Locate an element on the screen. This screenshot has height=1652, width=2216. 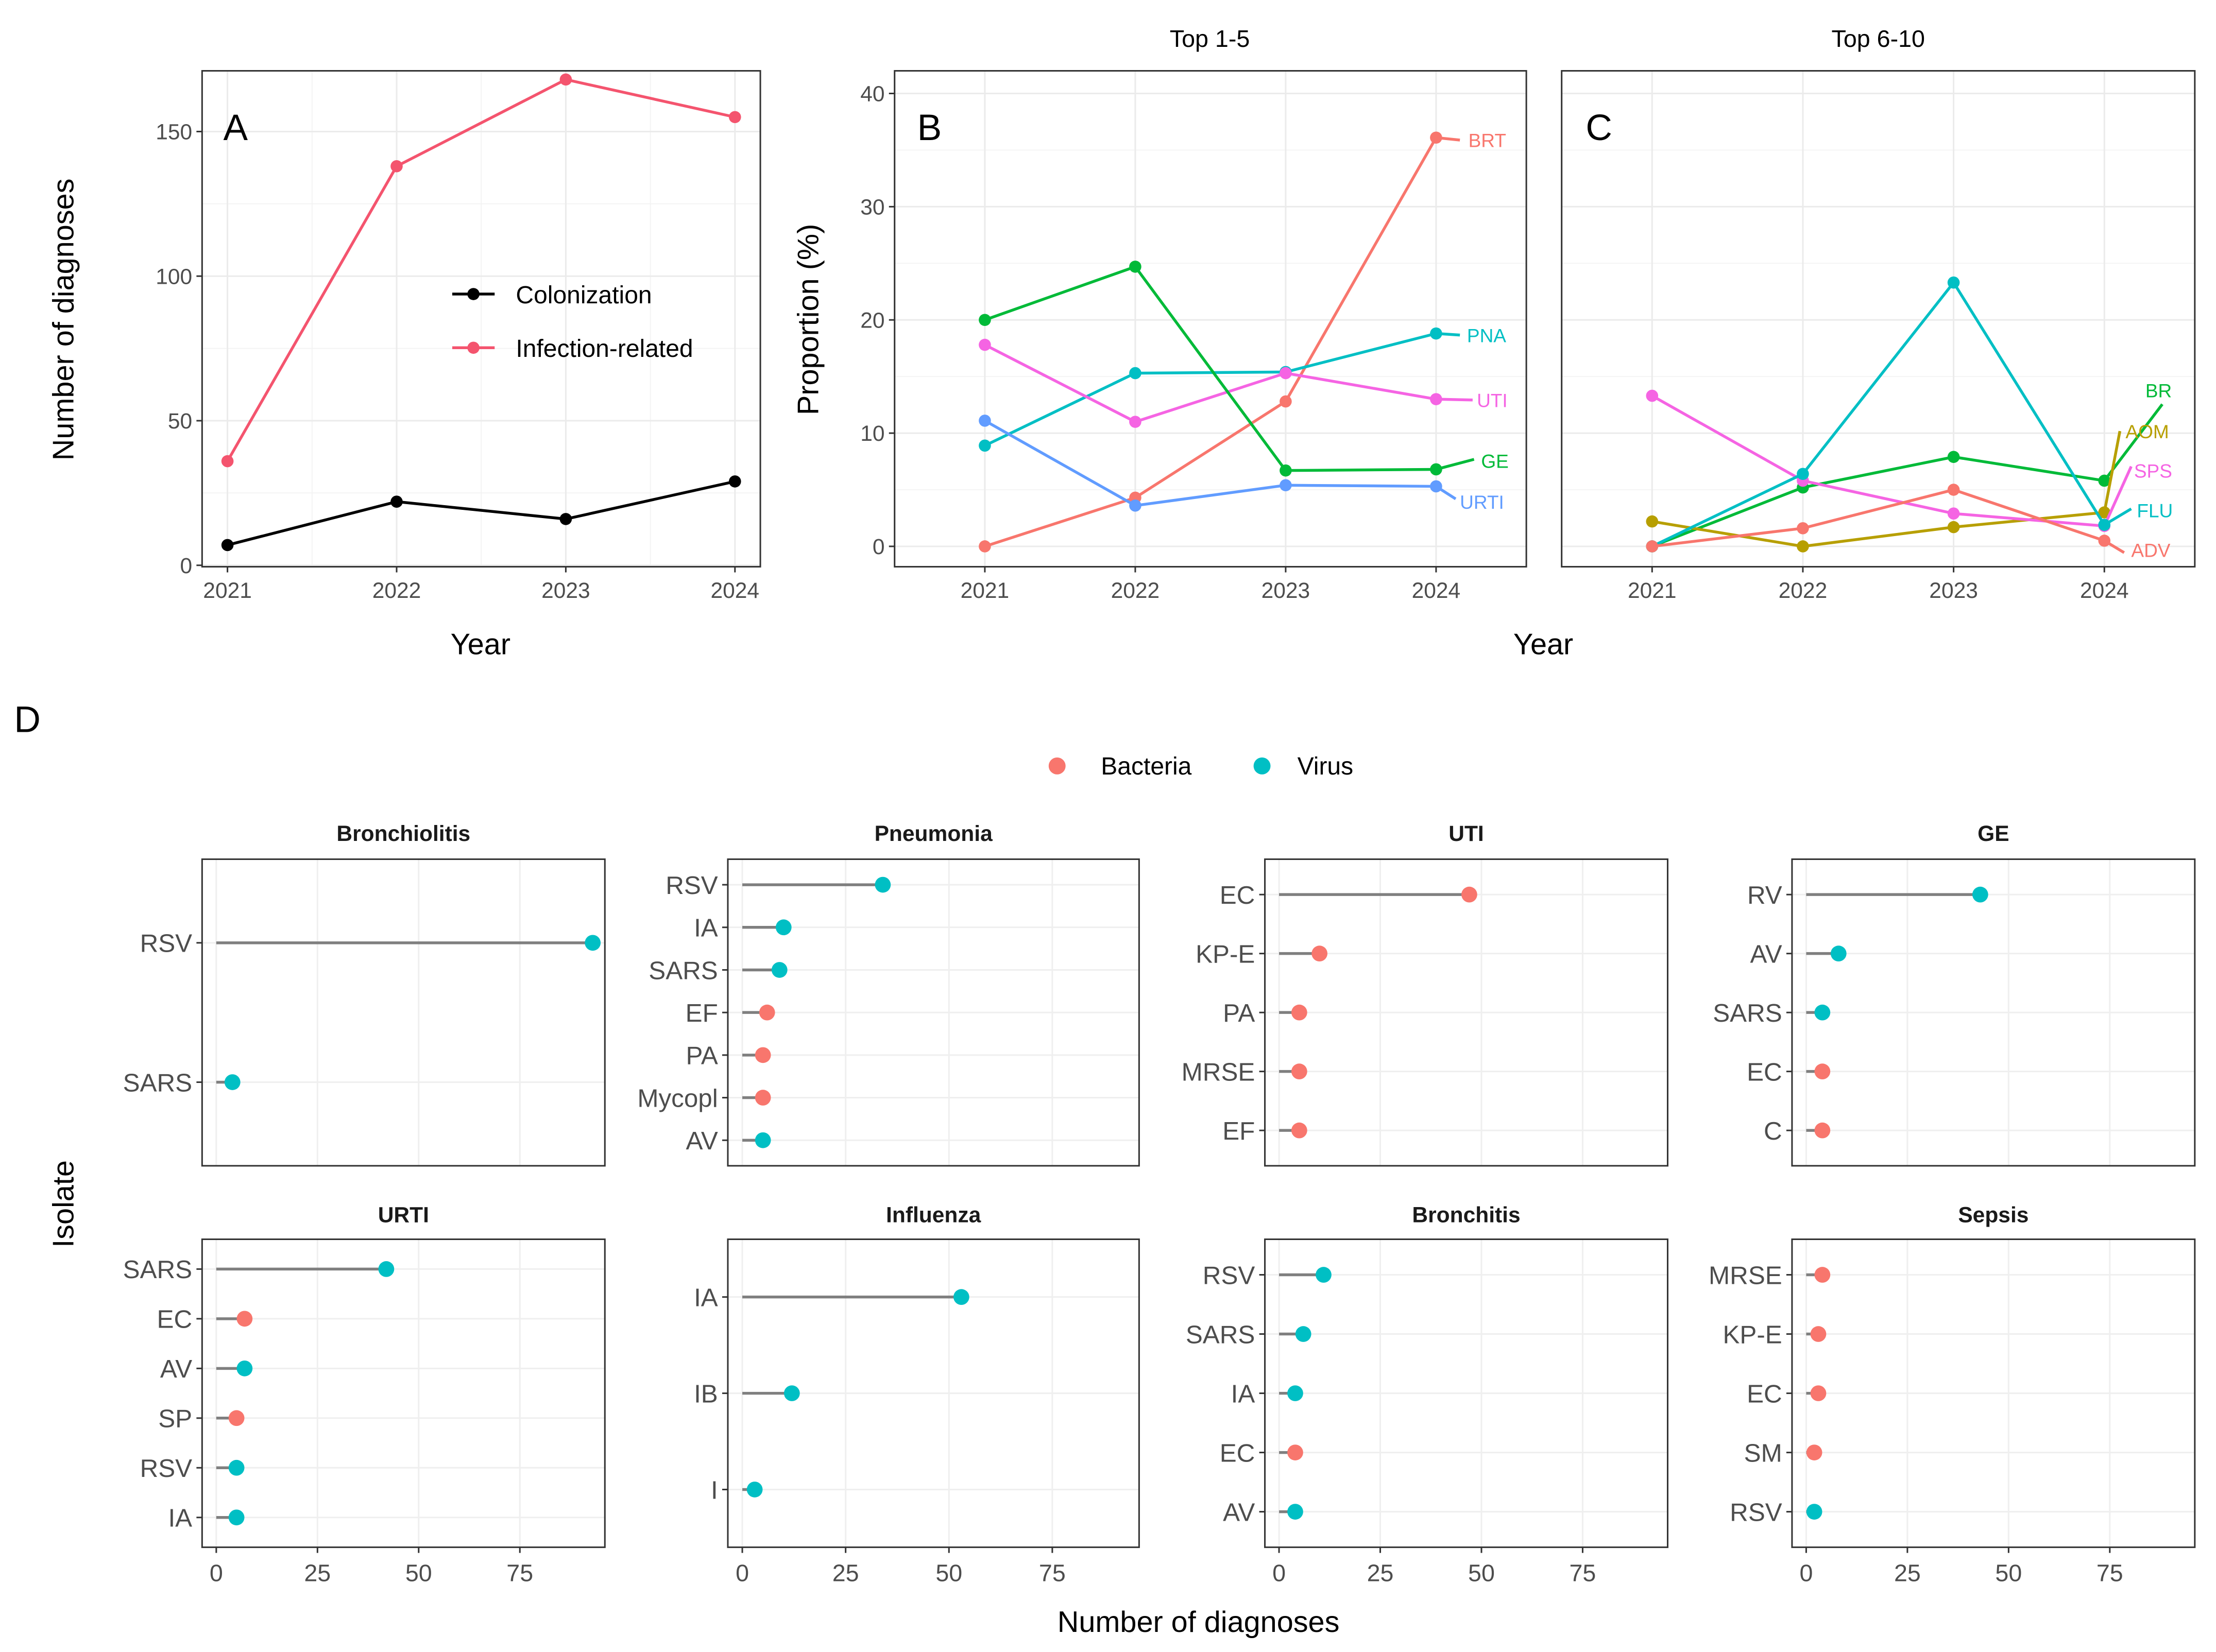
panel-b-series-line-ge is located at coordinates (1210, 368).